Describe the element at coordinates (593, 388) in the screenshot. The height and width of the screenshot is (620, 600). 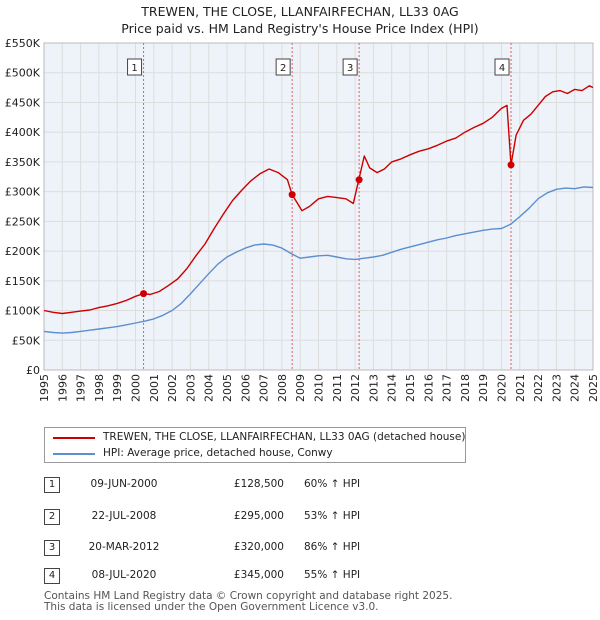
I see `x-tick-label: 2025` at that location.